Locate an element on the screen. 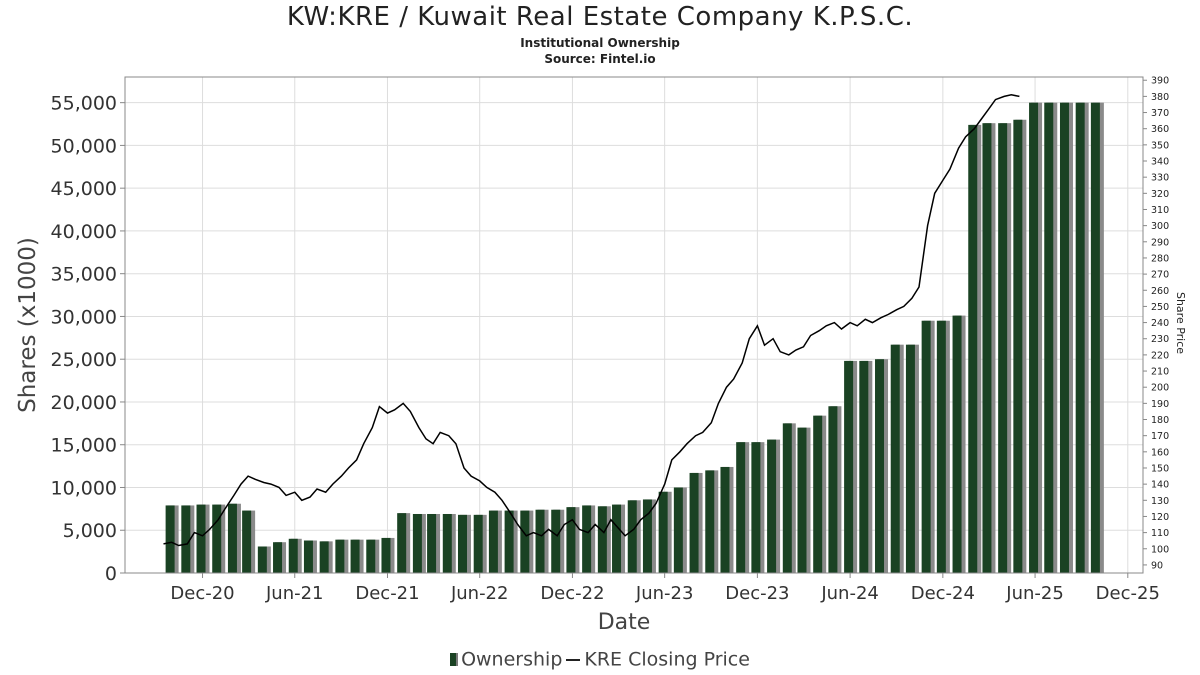 Image resolution: width=1200 pixels, height=675 pixels. legend-price-swatch is located at coordinates (573, 659).